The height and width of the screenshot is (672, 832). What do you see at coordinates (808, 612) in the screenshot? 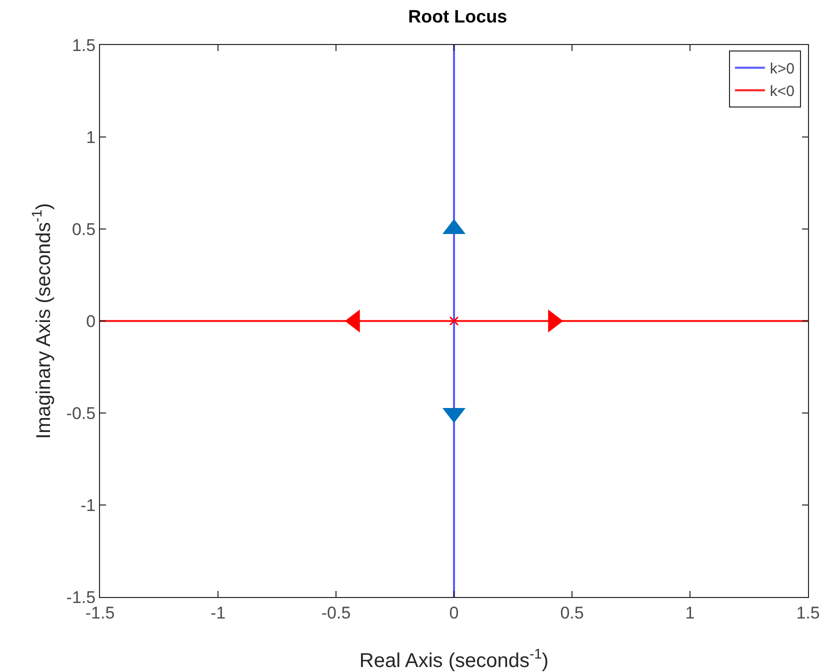
I see `x-tick-label: 1.5` at bounding box center [808, 612].